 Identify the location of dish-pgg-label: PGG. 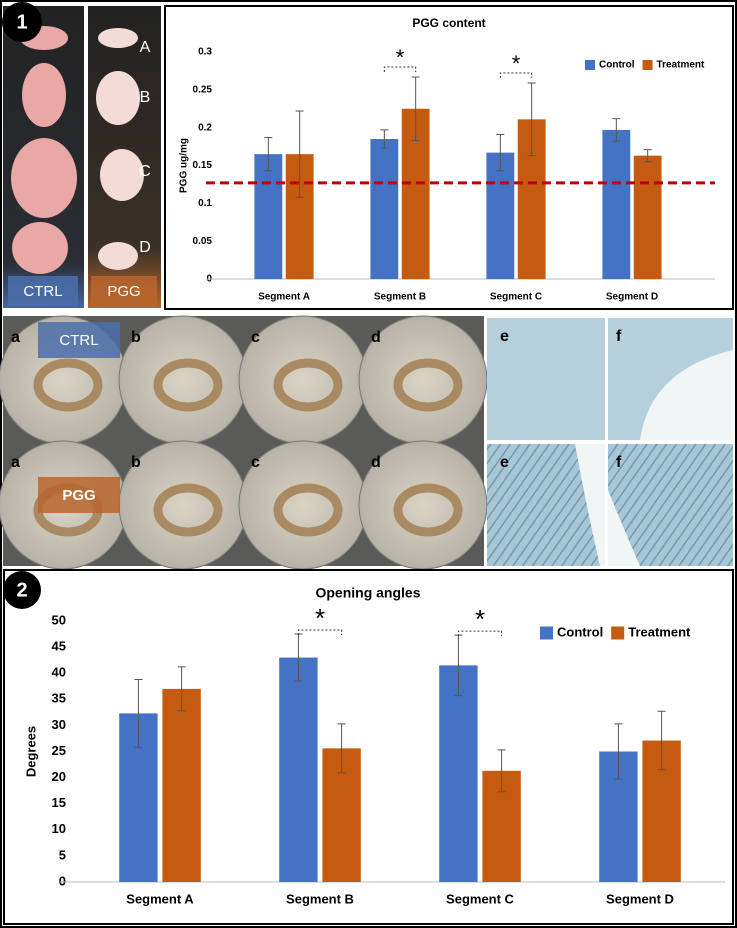
(78, 495).